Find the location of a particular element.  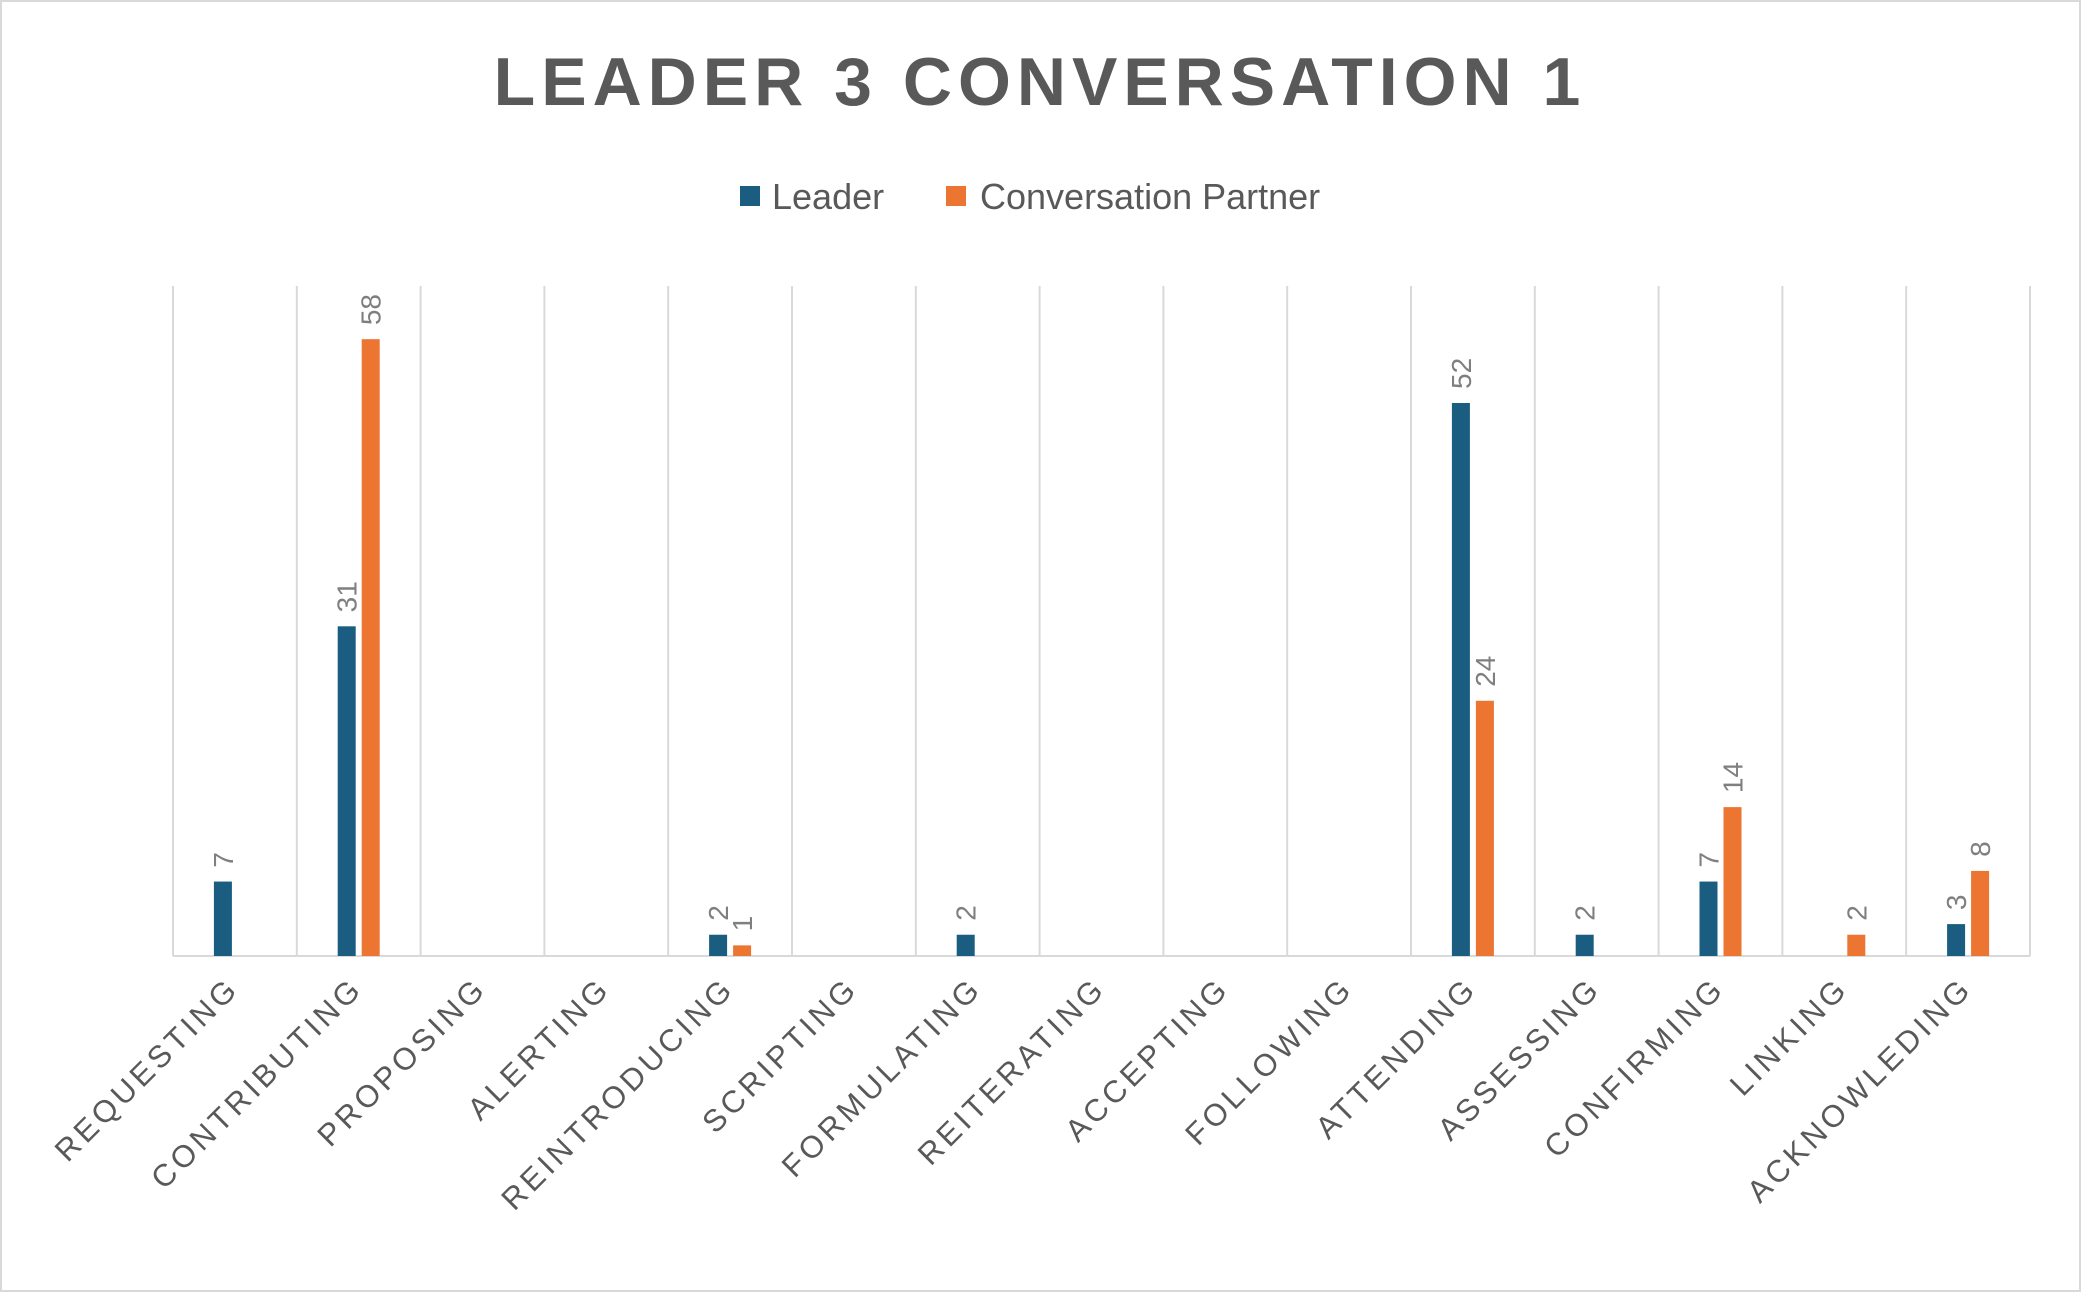

legend-item-leader: Leader is located at coordinates (812, 196).